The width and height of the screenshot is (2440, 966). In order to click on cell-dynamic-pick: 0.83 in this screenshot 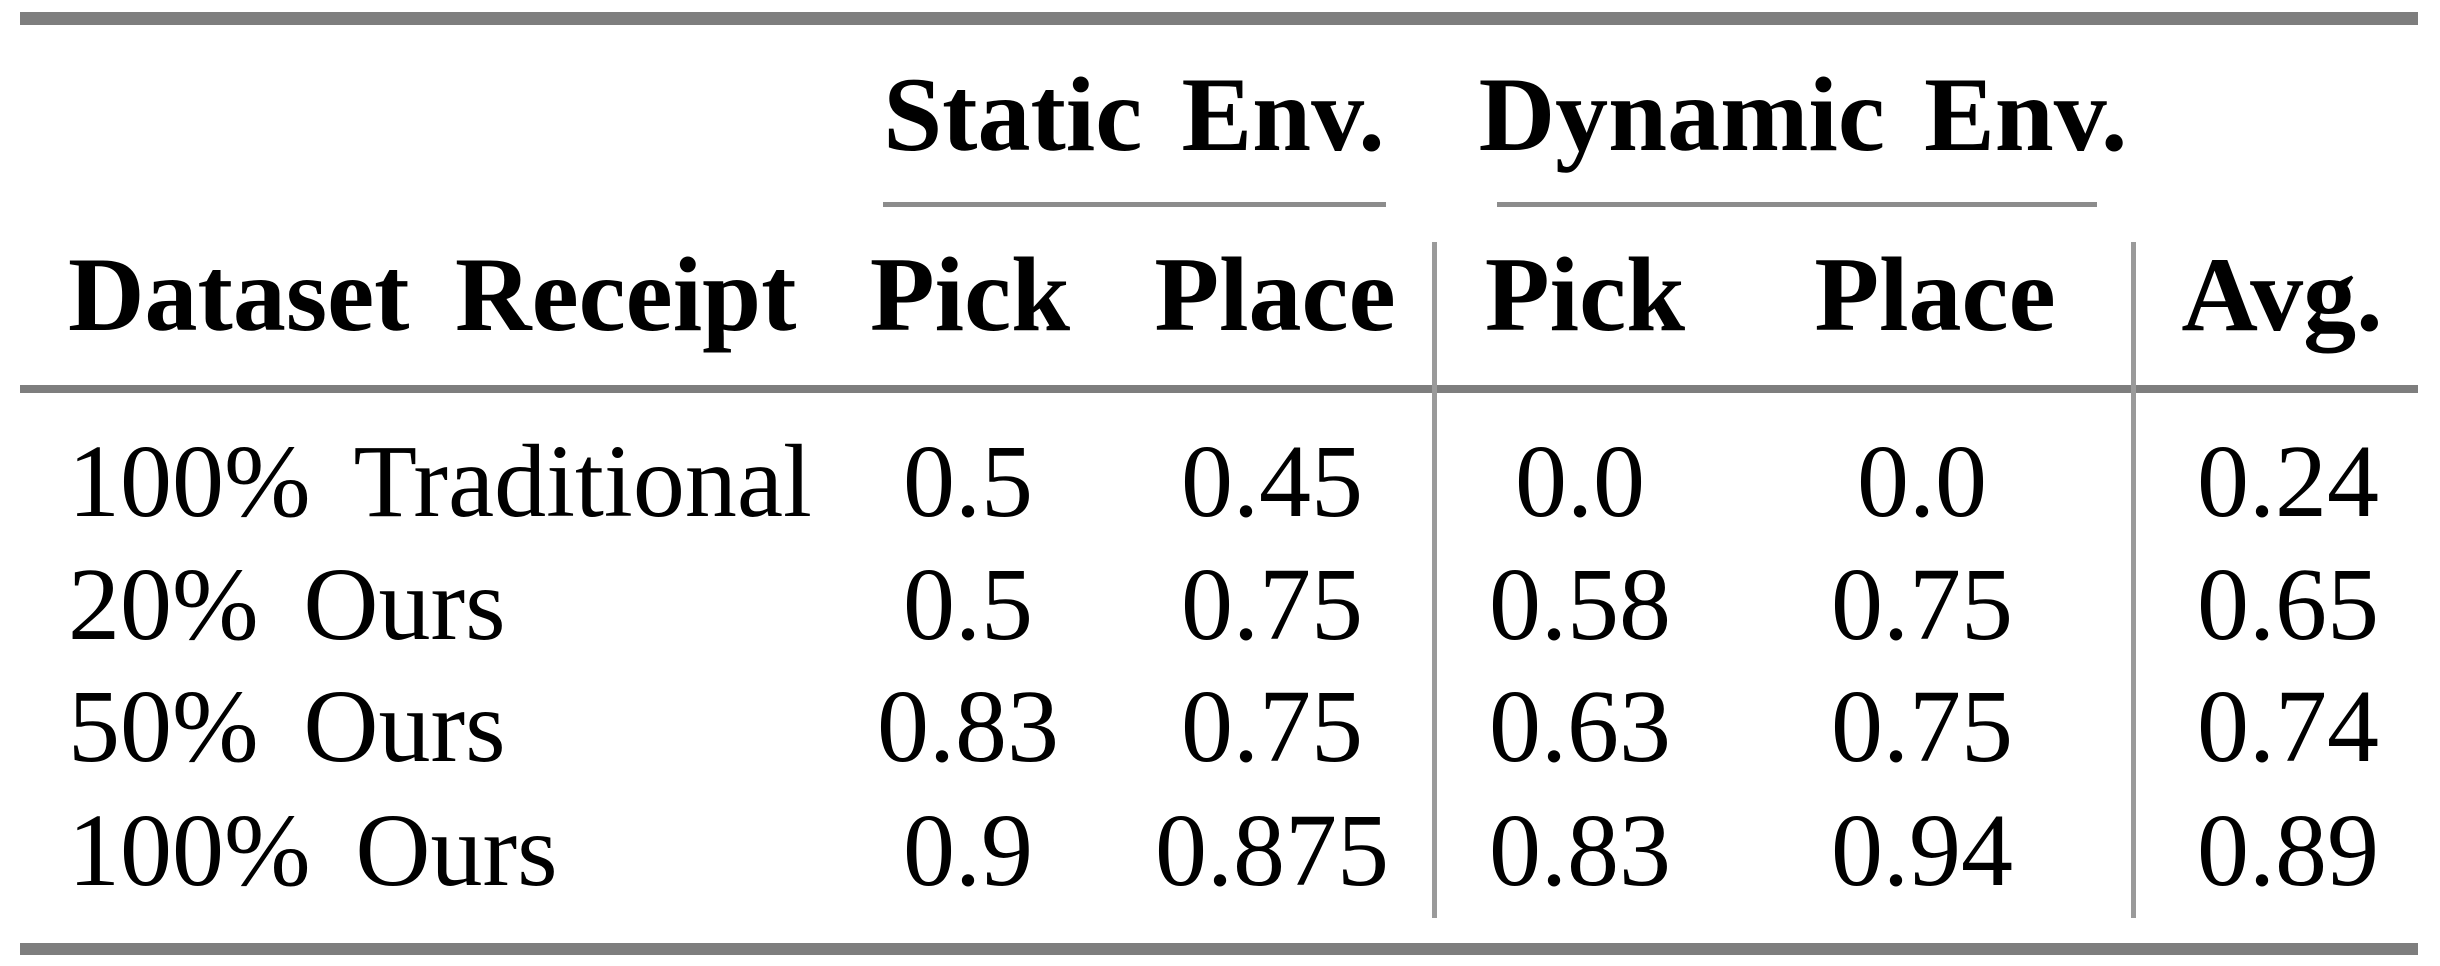, I will do `click(1580, 850)`.